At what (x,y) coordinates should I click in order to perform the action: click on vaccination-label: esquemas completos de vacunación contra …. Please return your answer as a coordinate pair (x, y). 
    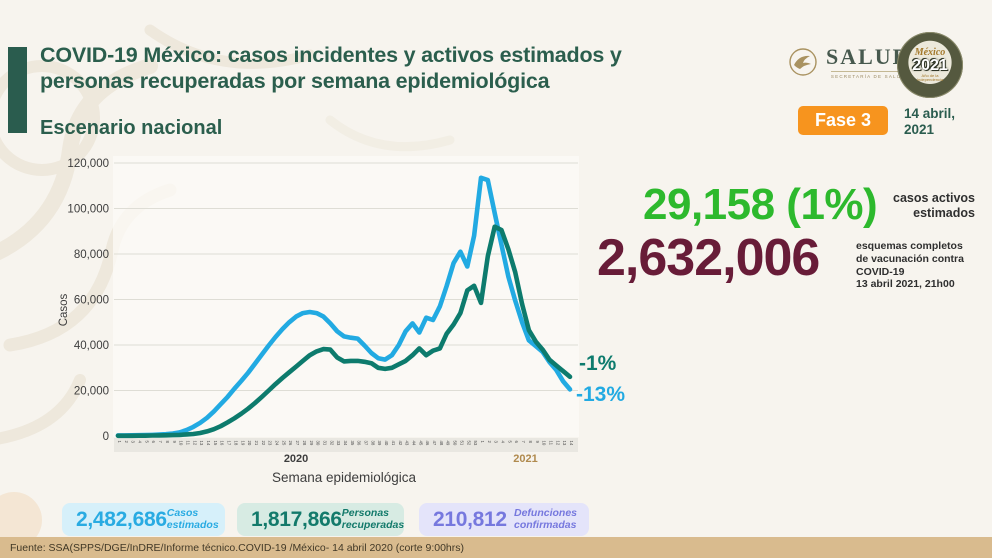
    Looking at the image, I should click on (910, 265).